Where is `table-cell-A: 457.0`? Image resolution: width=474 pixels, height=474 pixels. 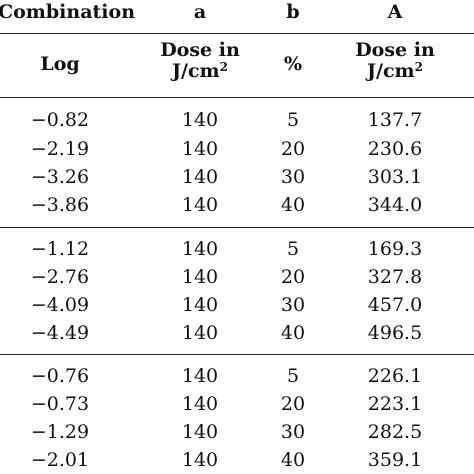
table-cell-A: 457.0 is located at coordinates (395, 305).